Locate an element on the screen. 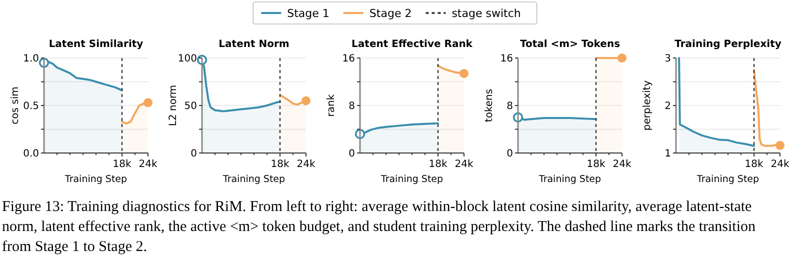 This screenshot has height=268, width=790. chart-title: Latent Effective Rank is located at coordinates (412, 44).